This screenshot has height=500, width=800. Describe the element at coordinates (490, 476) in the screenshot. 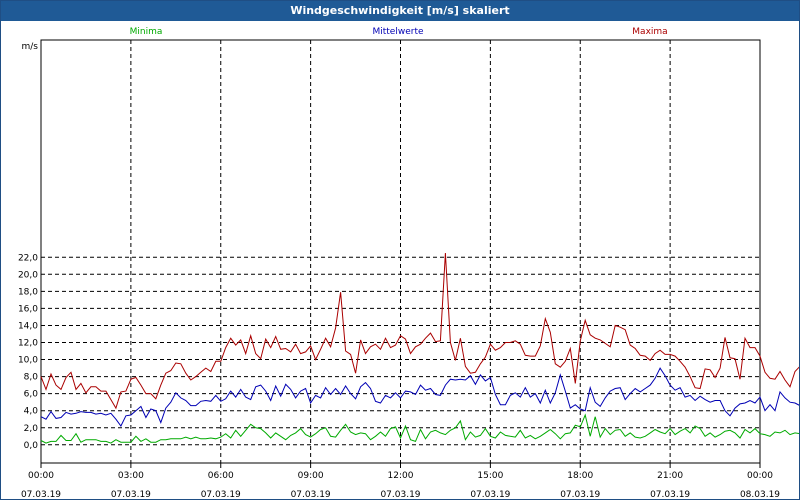

I see `x-tick-time: 15:00` at that location.